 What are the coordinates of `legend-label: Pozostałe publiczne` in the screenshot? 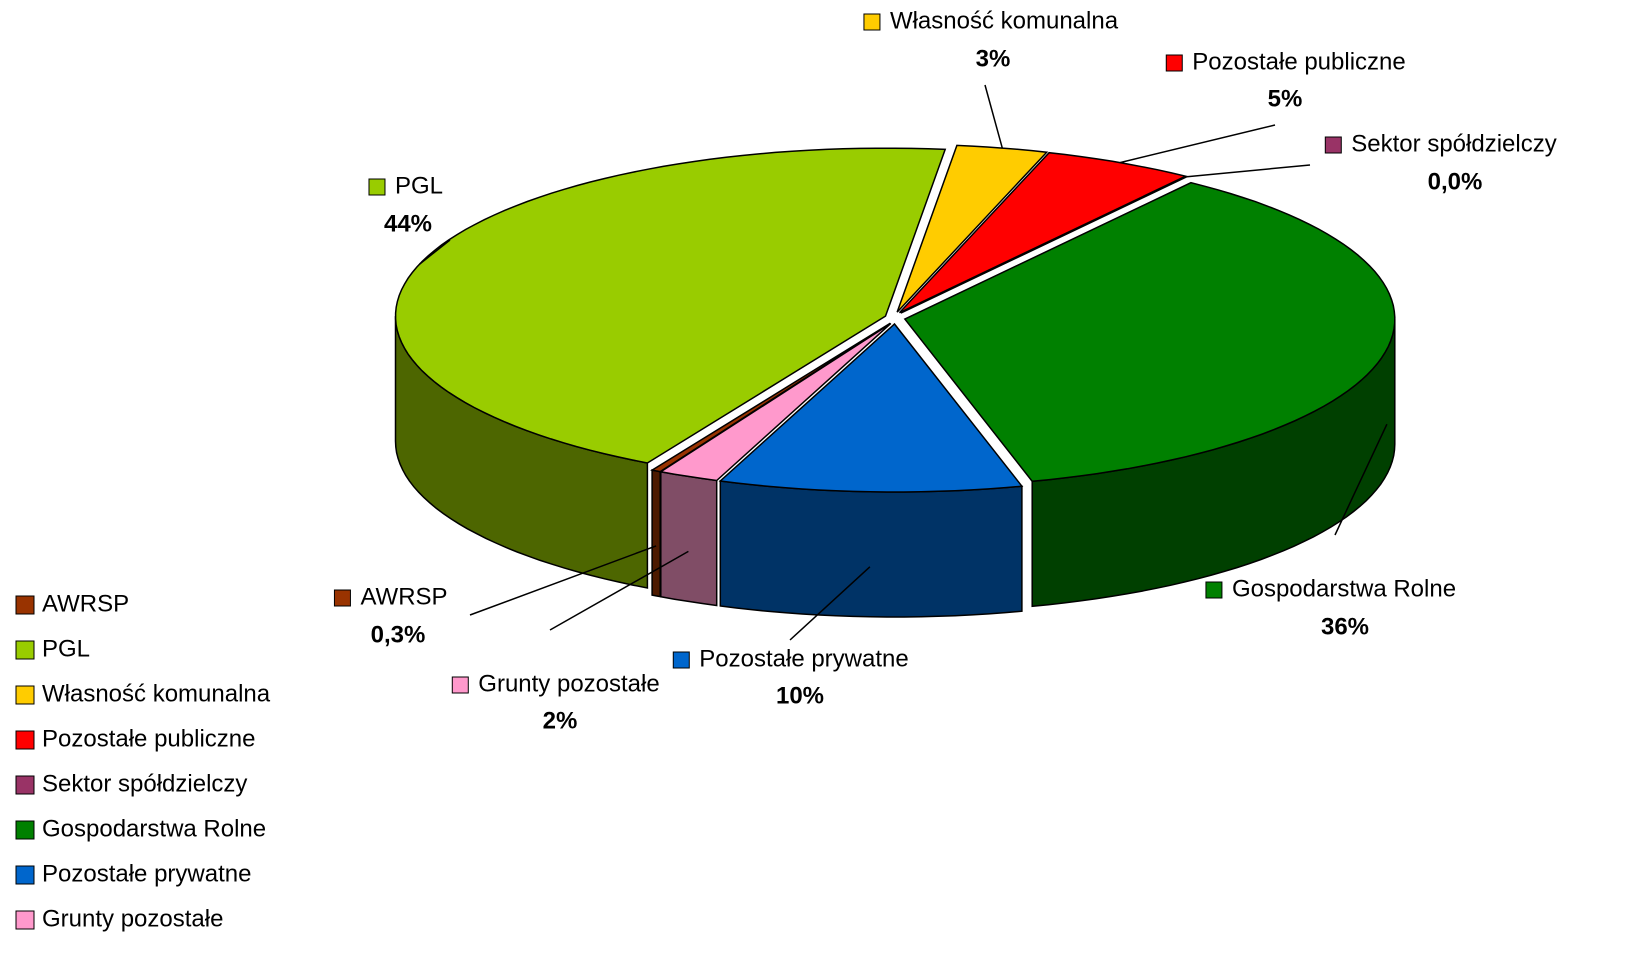 It's located at (148, 738).